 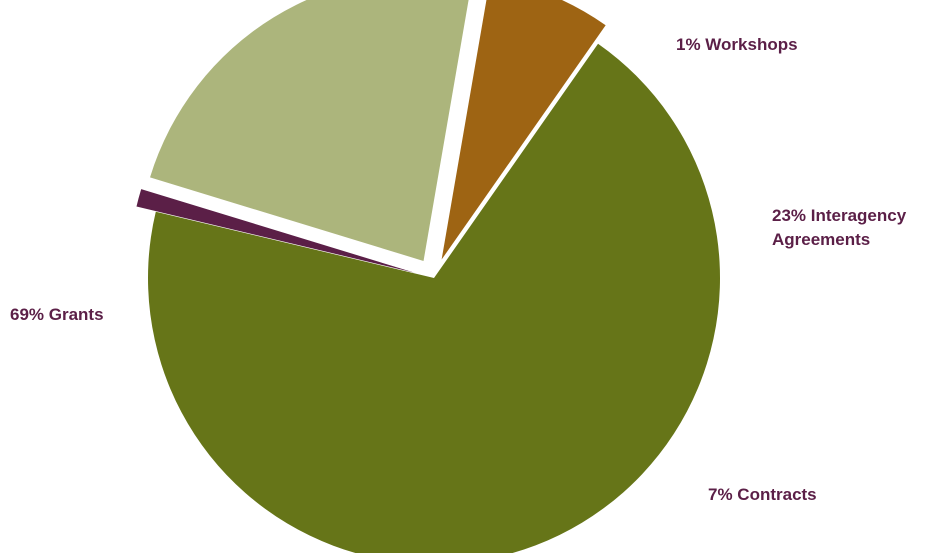 I want to click on slice-label-line: 23% Interagency, so click(x=839, y=215).